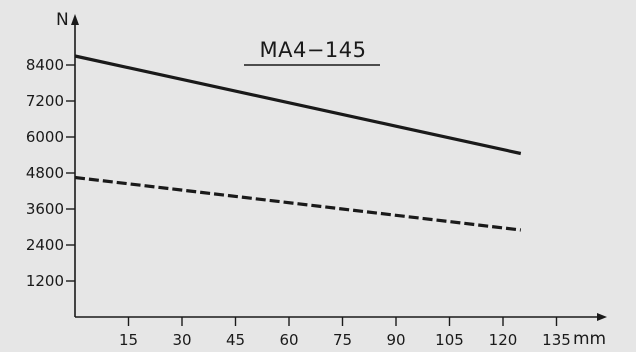 Image resolution: width=636 pixels, height=352 pixels. I want to click on y-tick-label: 7200, so click(45, 101).